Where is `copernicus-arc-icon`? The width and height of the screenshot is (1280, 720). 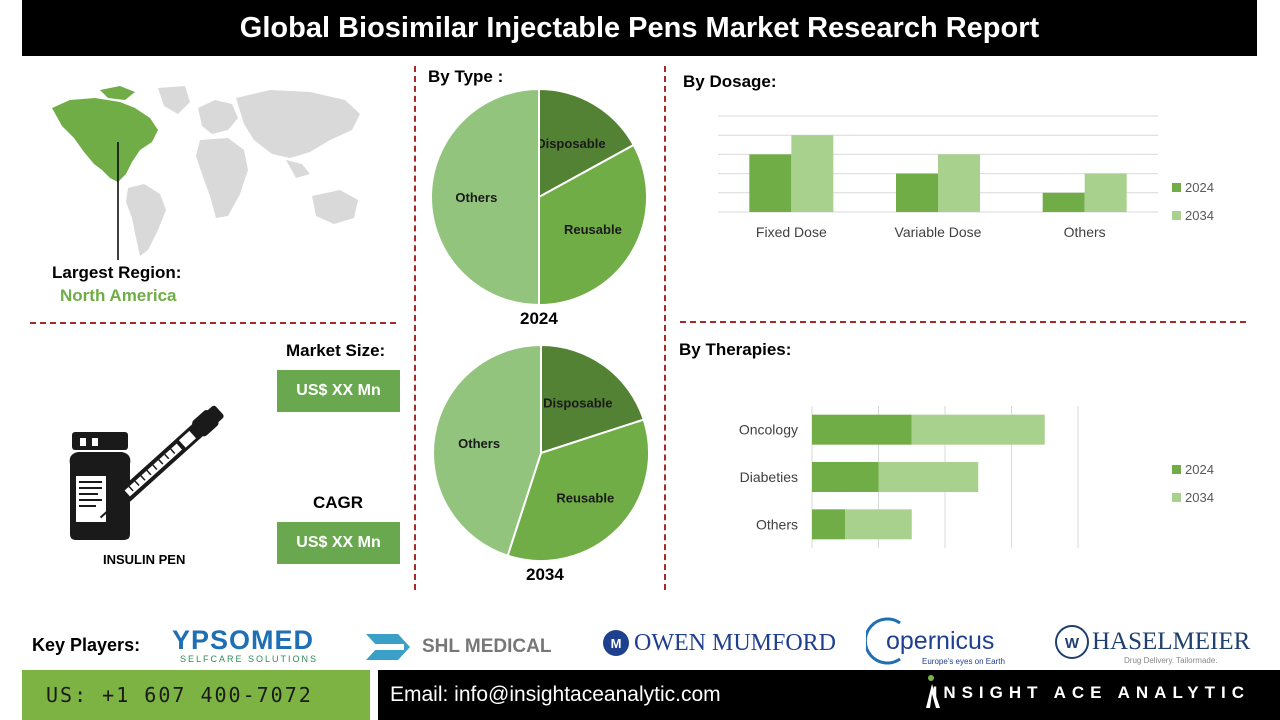 copernicus-arc-icon is located at coordinates (883, 641).